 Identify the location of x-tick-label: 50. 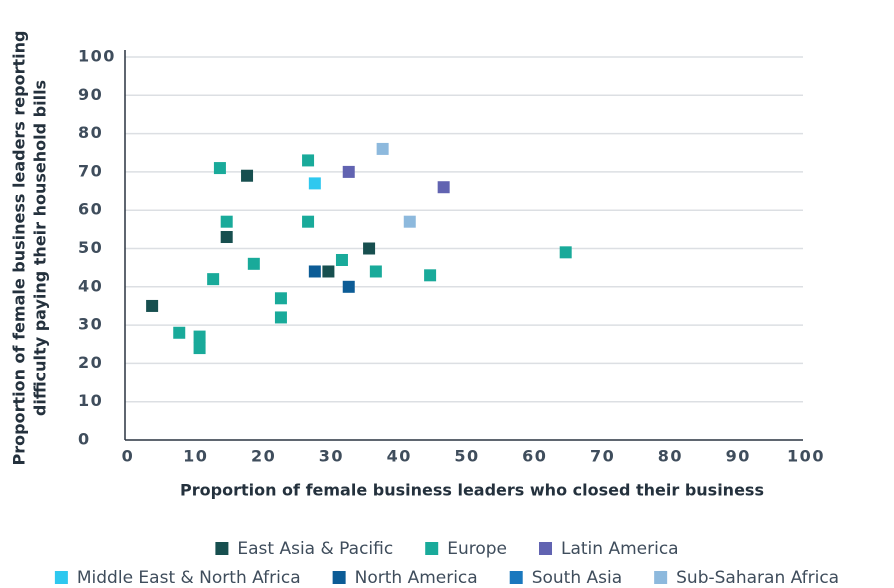
(466, 456).